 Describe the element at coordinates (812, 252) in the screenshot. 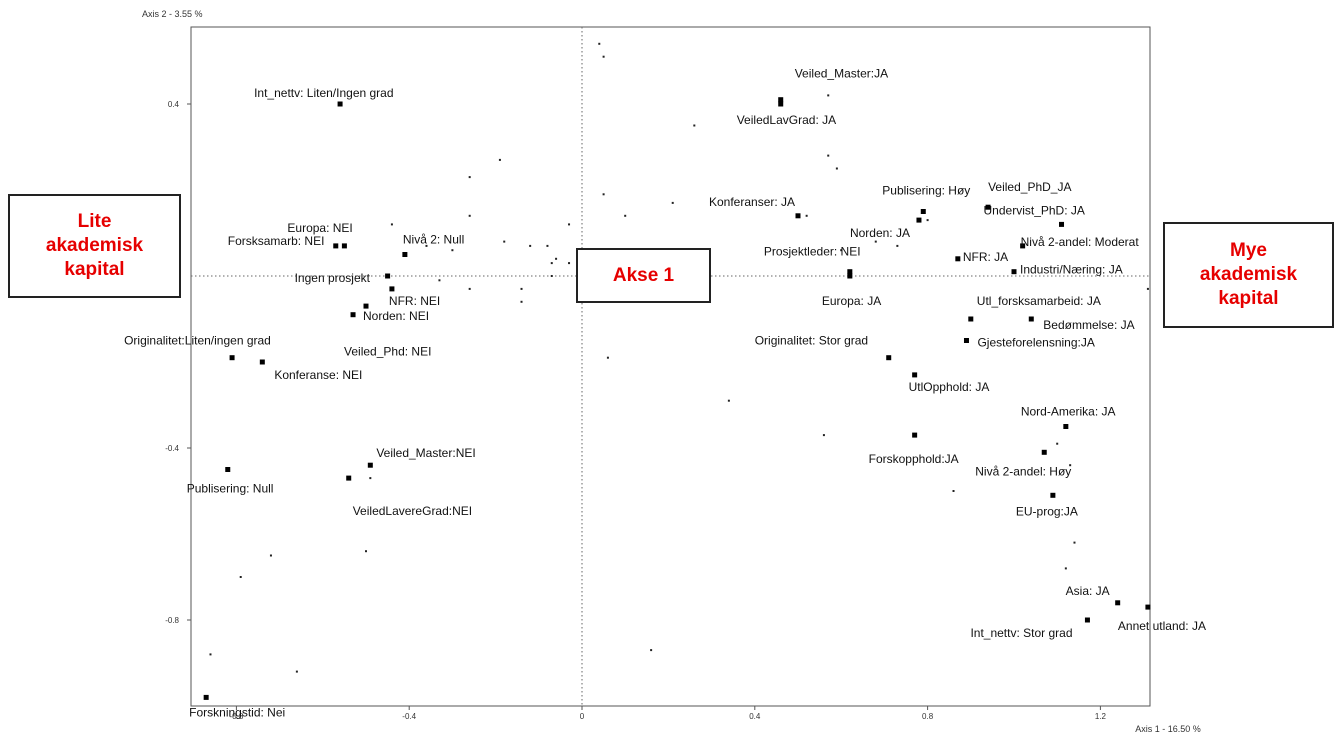

I see `category-label: Prosjektleder: NEI` at that location.